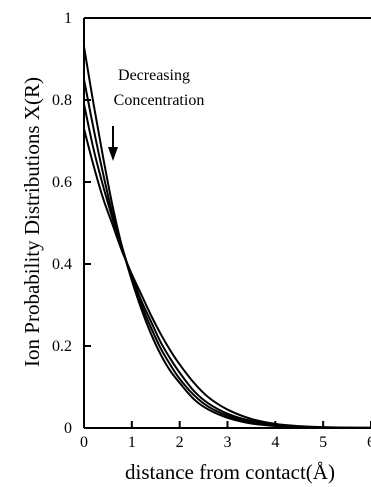 The image size is (371, 487). Describe the element at coordinates (132, 442) in the screenshot. I see `x-tick-label-1: 1` at that location.